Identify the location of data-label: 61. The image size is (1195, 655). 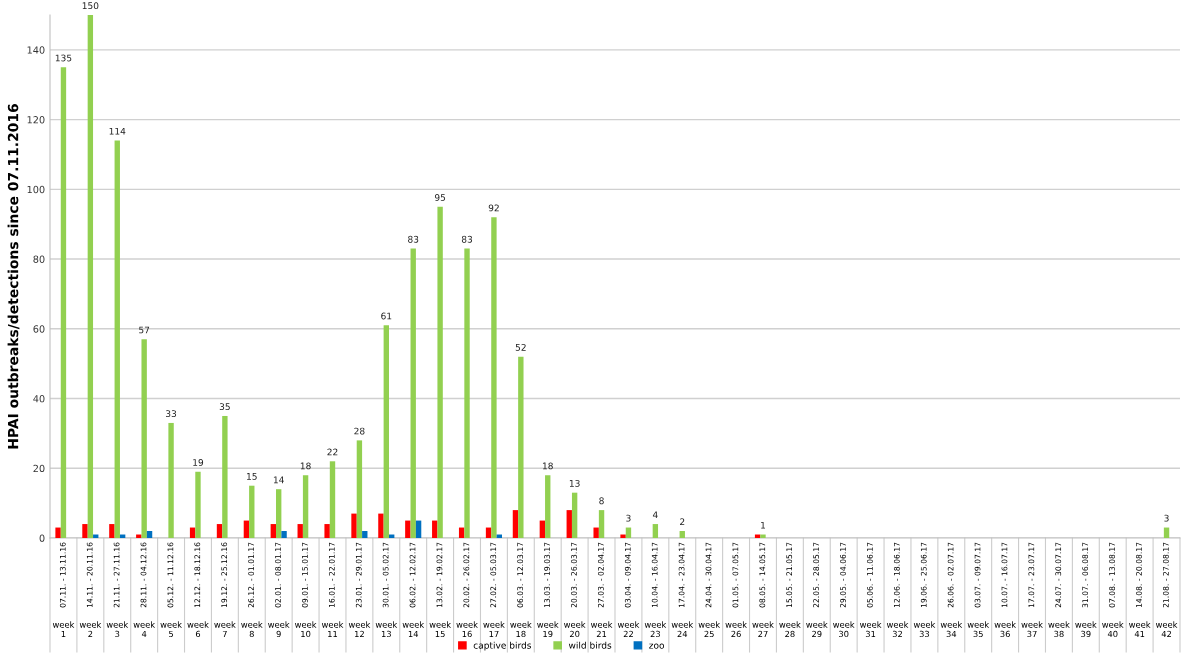
(386, 316).